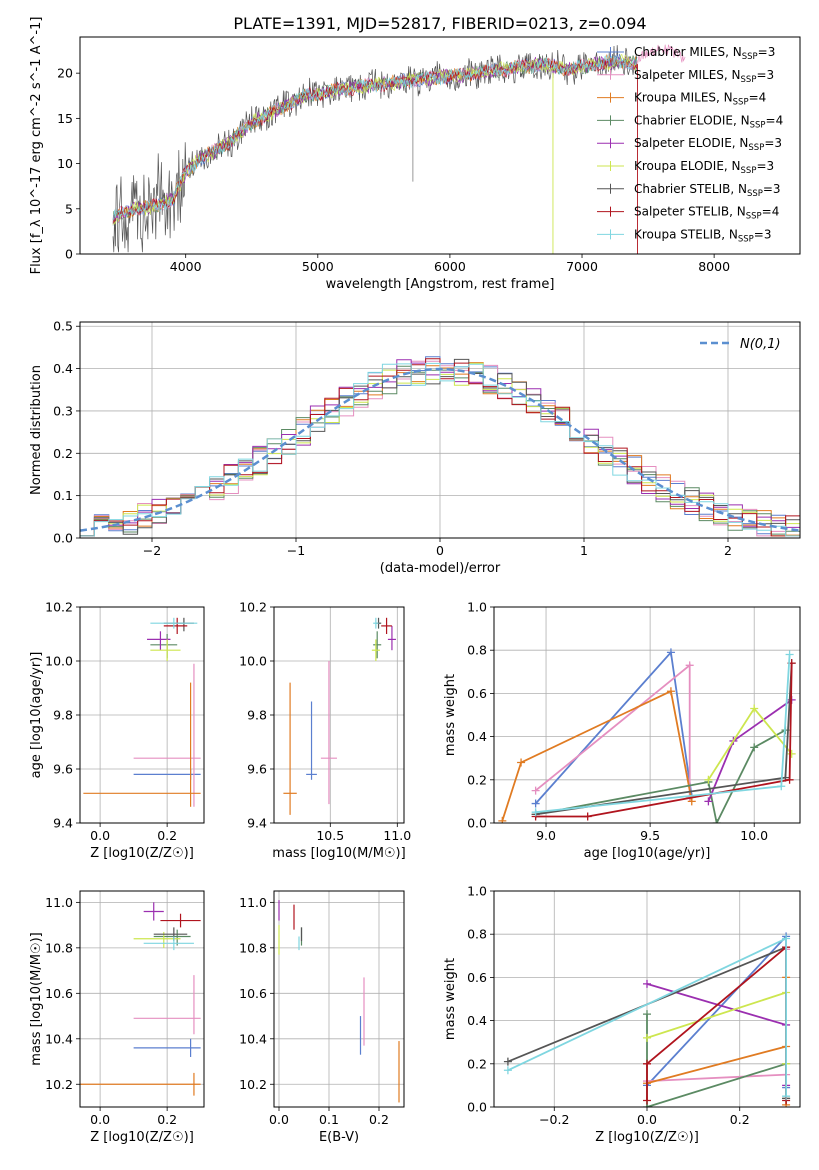 This screenshot has width=819, height=1170. I want to click on legend-label: Salpeter STELIB, NSSP=4, so click(706, 213).